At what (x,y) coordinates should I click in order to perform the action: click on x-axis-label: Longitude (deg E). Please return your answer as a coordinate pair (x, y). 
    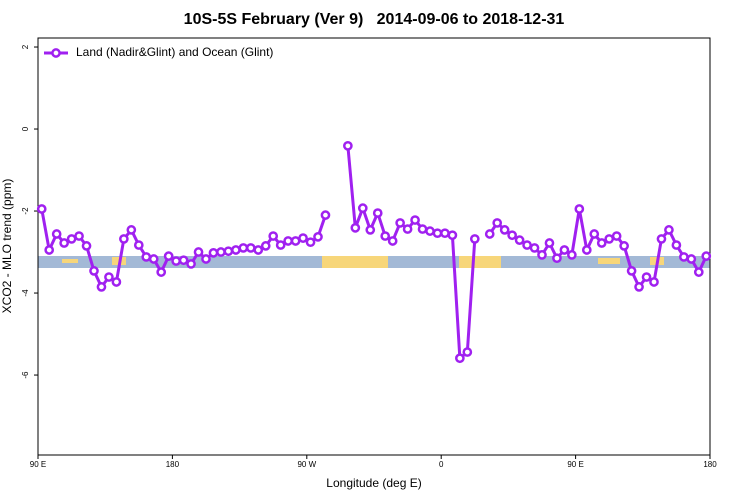
    Looking at the image, I should click on (373, 483).